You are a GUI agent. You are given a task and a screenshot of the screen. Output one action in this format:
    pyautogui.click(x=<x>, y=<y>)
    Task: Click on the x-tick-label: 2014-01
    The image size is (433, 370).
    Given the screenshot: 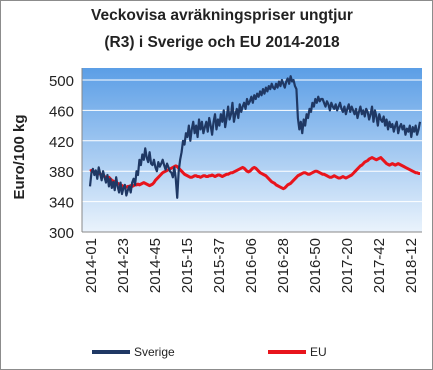 What is the action you would take?
    pyautogui.click(x=91, y=265)
    